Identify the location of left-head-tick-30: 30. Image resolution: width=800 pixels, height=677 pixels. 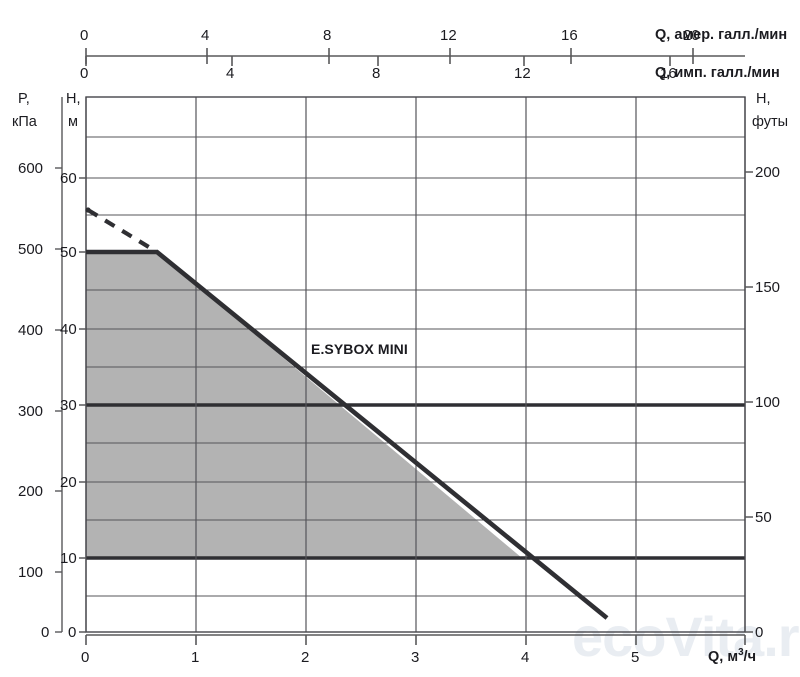
(68, 405).